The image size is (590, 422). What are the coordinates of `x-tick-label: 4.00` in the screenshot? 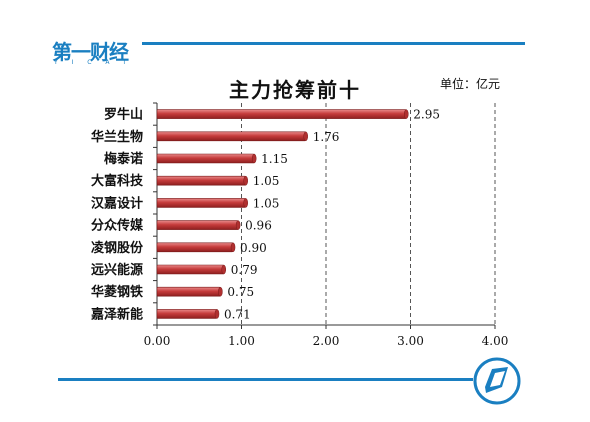 It's located at (495, 341).